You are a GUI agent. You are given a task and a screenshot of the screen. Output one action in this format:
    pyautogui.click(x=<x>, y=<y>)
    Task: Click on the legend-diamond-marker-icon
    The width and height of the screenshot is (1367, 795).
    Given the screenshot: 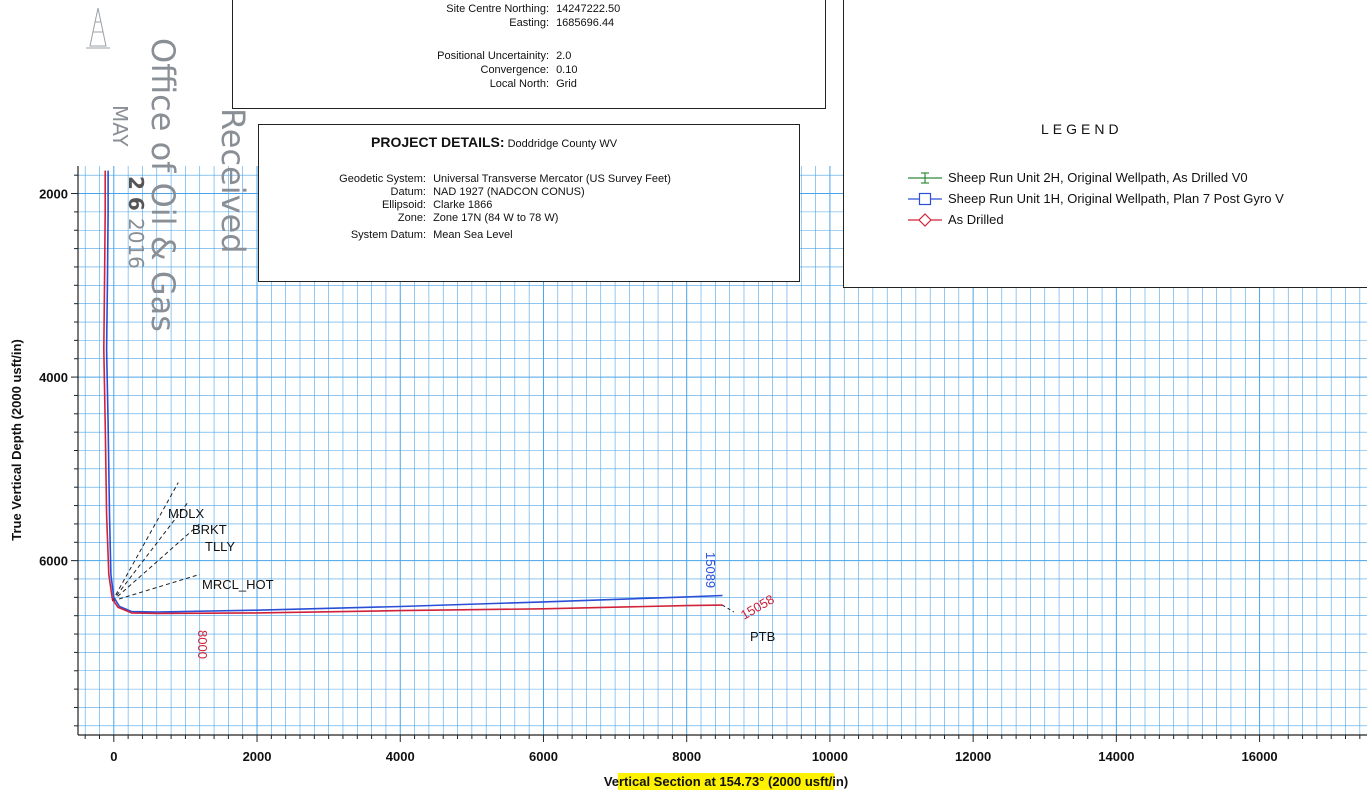 What is the action you would take?
    pyautogui.click(x=925, y=219)
    